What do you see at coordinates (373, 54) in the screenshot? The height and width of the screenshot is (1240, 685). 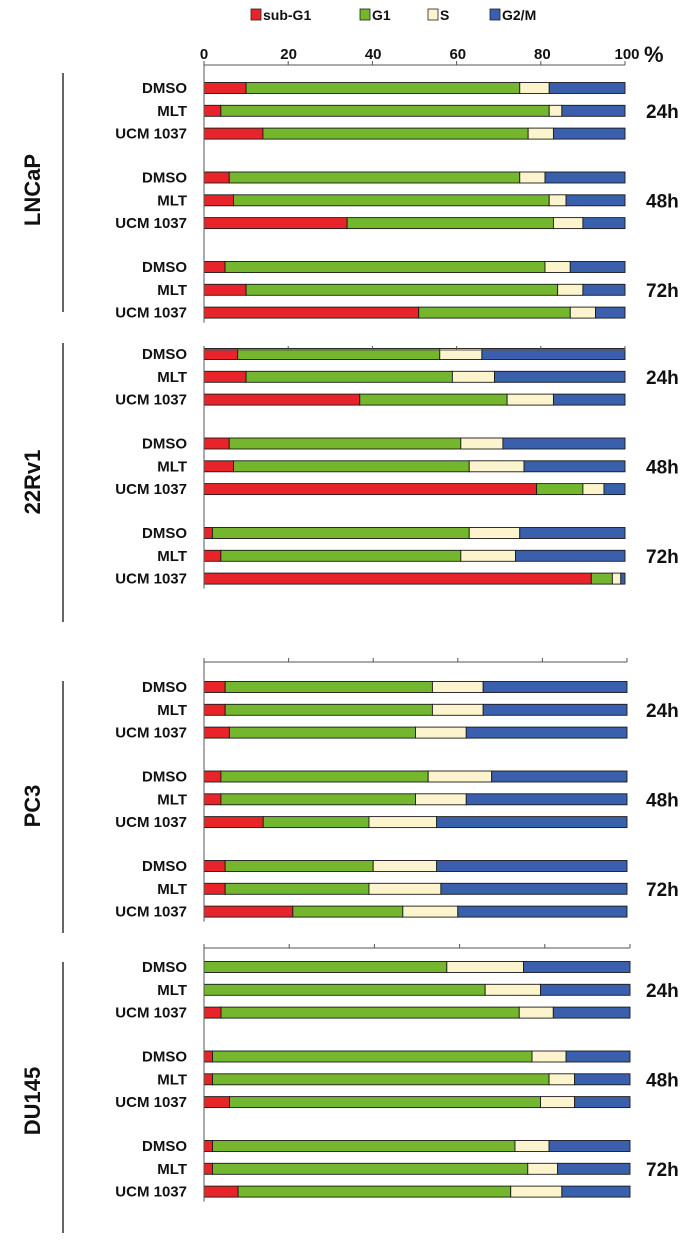 I see `x-tick-label: 40` at bounding box center [373, 54].